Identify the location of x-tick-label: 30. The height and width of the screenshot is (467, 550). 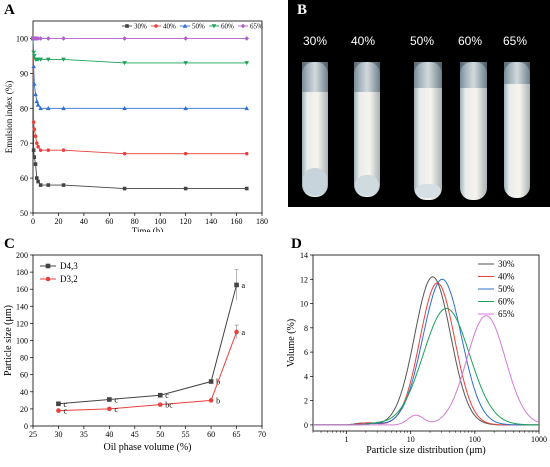
(58, 434).